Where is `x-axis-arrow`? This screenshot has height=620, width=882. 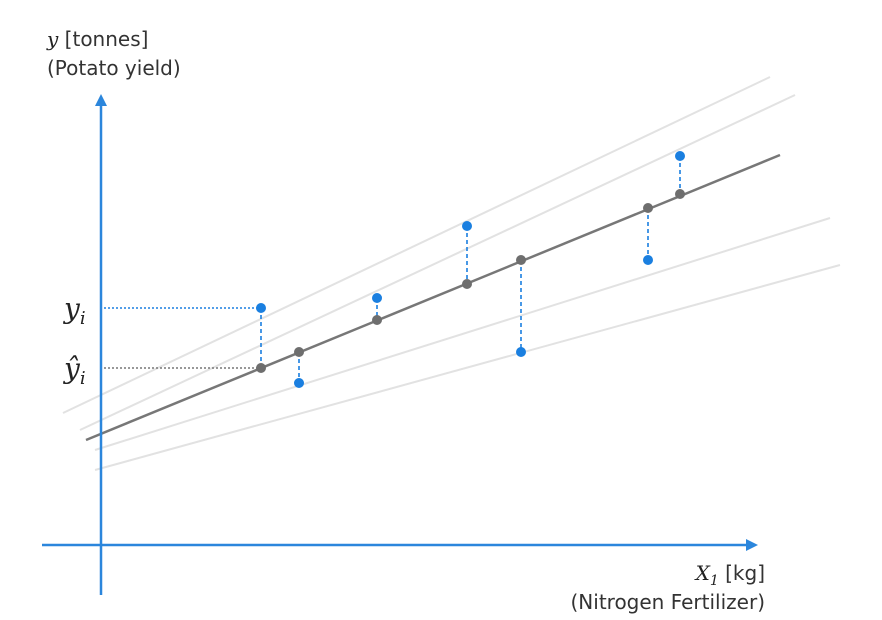
x-axis-arrow is located at coordinates (752, 545).